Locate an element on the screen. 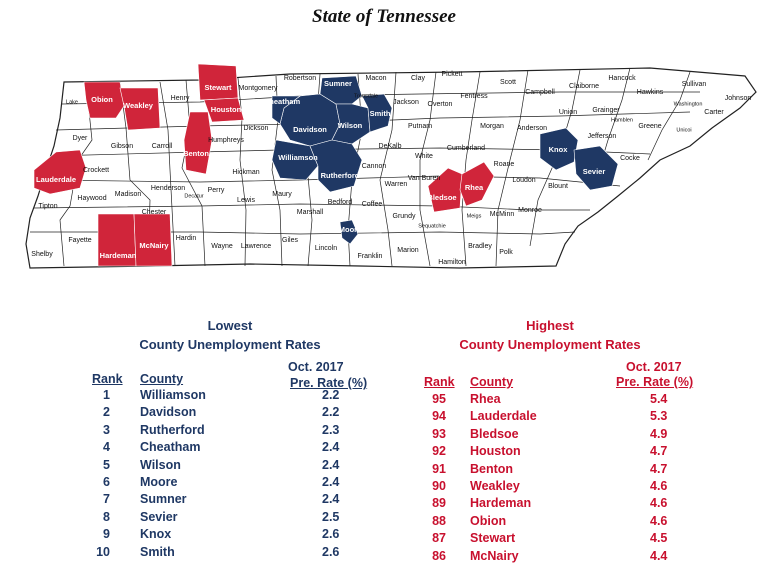 This screenshot has height=572, width=768. county-label-campbell: Campbell is located at coordinates (540, 92).